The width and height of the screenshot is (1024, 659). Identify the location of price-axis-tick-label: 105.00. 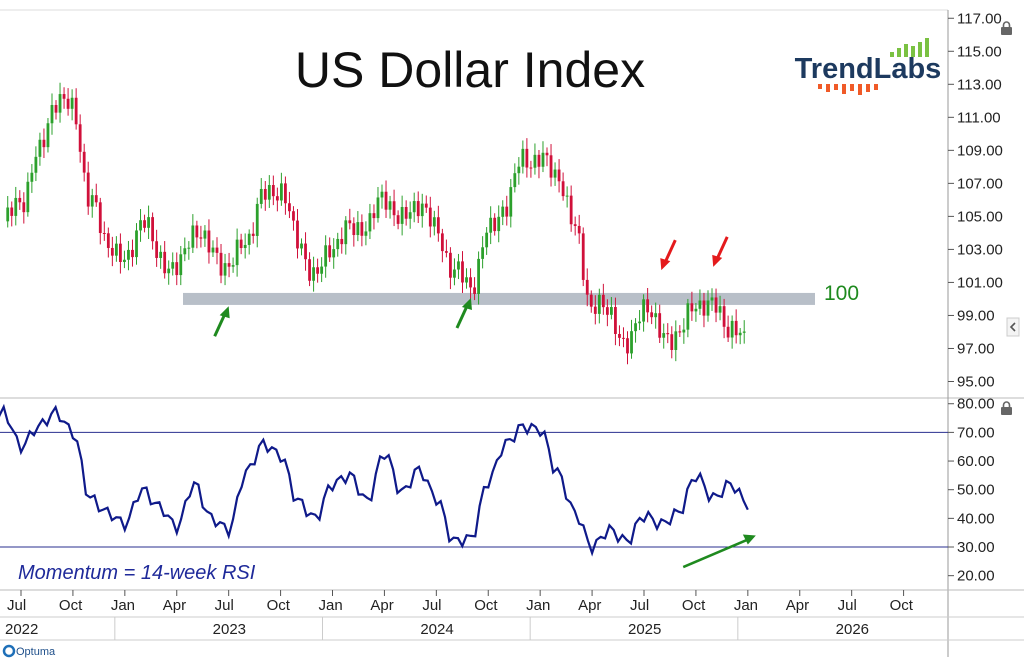
(980, 216).